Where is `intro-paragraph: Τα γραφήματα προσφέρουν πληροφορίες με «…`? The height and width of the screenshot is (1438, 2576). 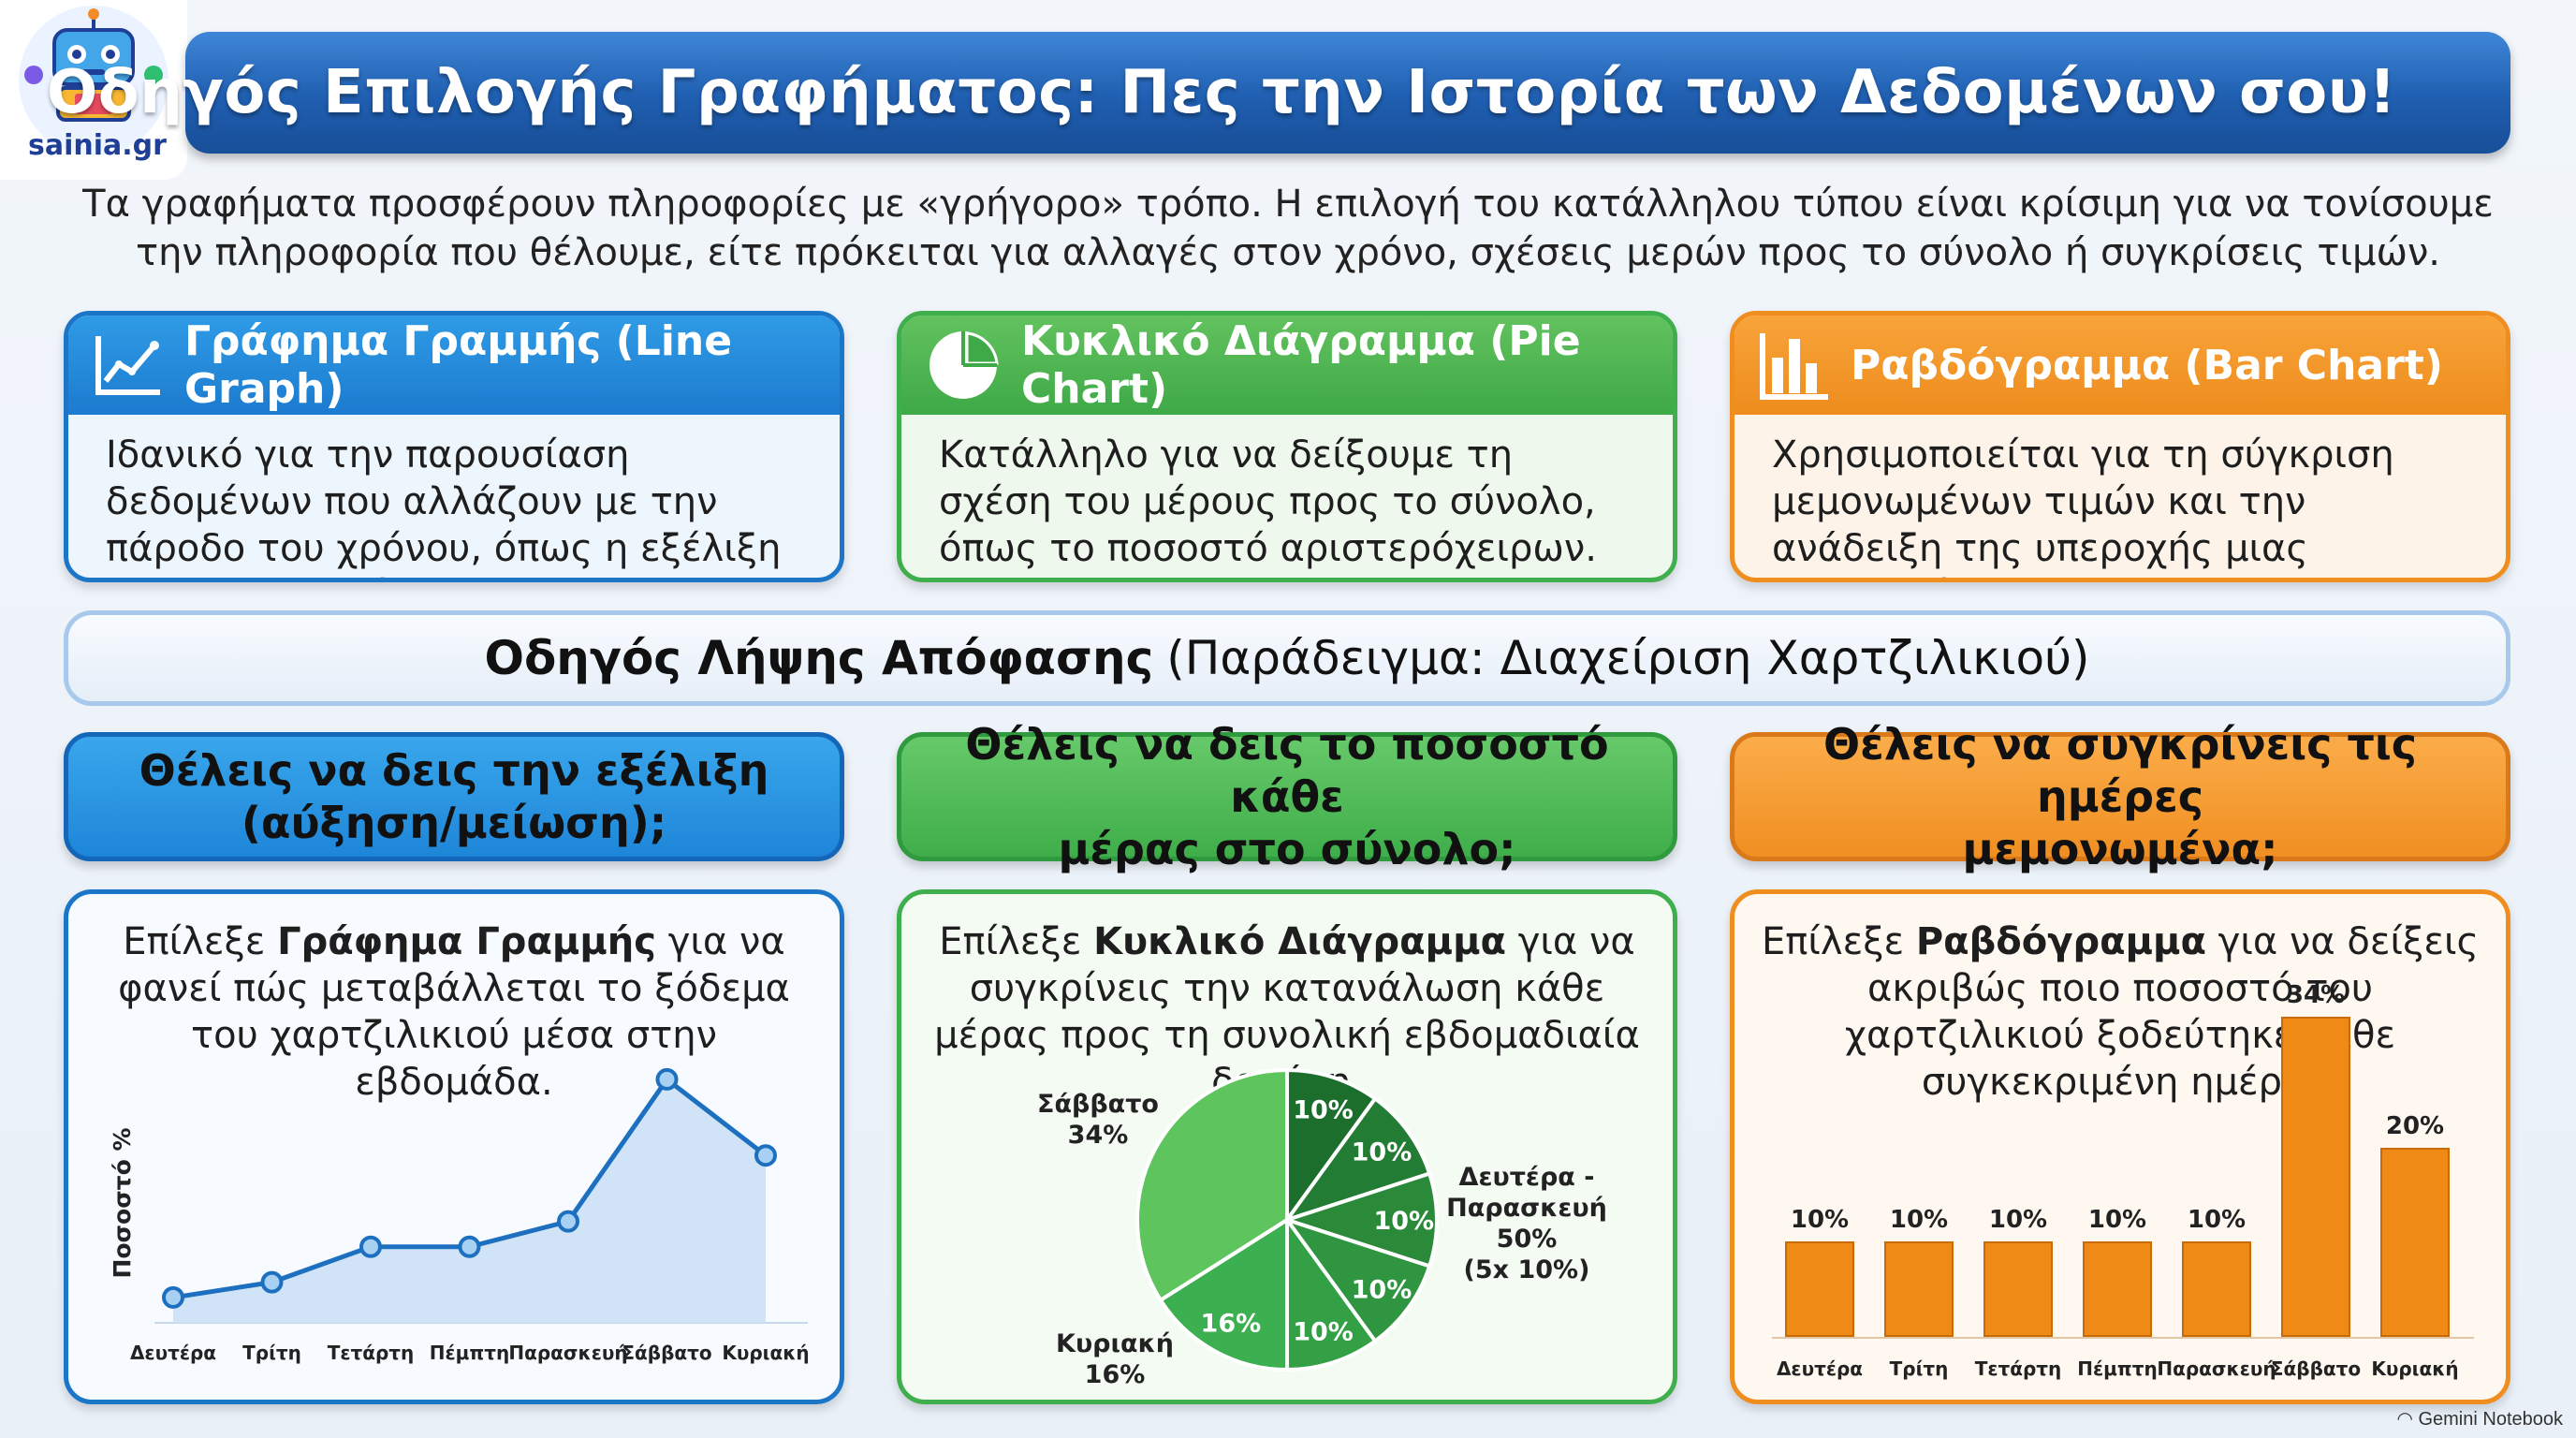 intro-paragraph: Τα γραφήματα προσφέρουν πληροφορίες με «… is located at coordinates (1288, 228).